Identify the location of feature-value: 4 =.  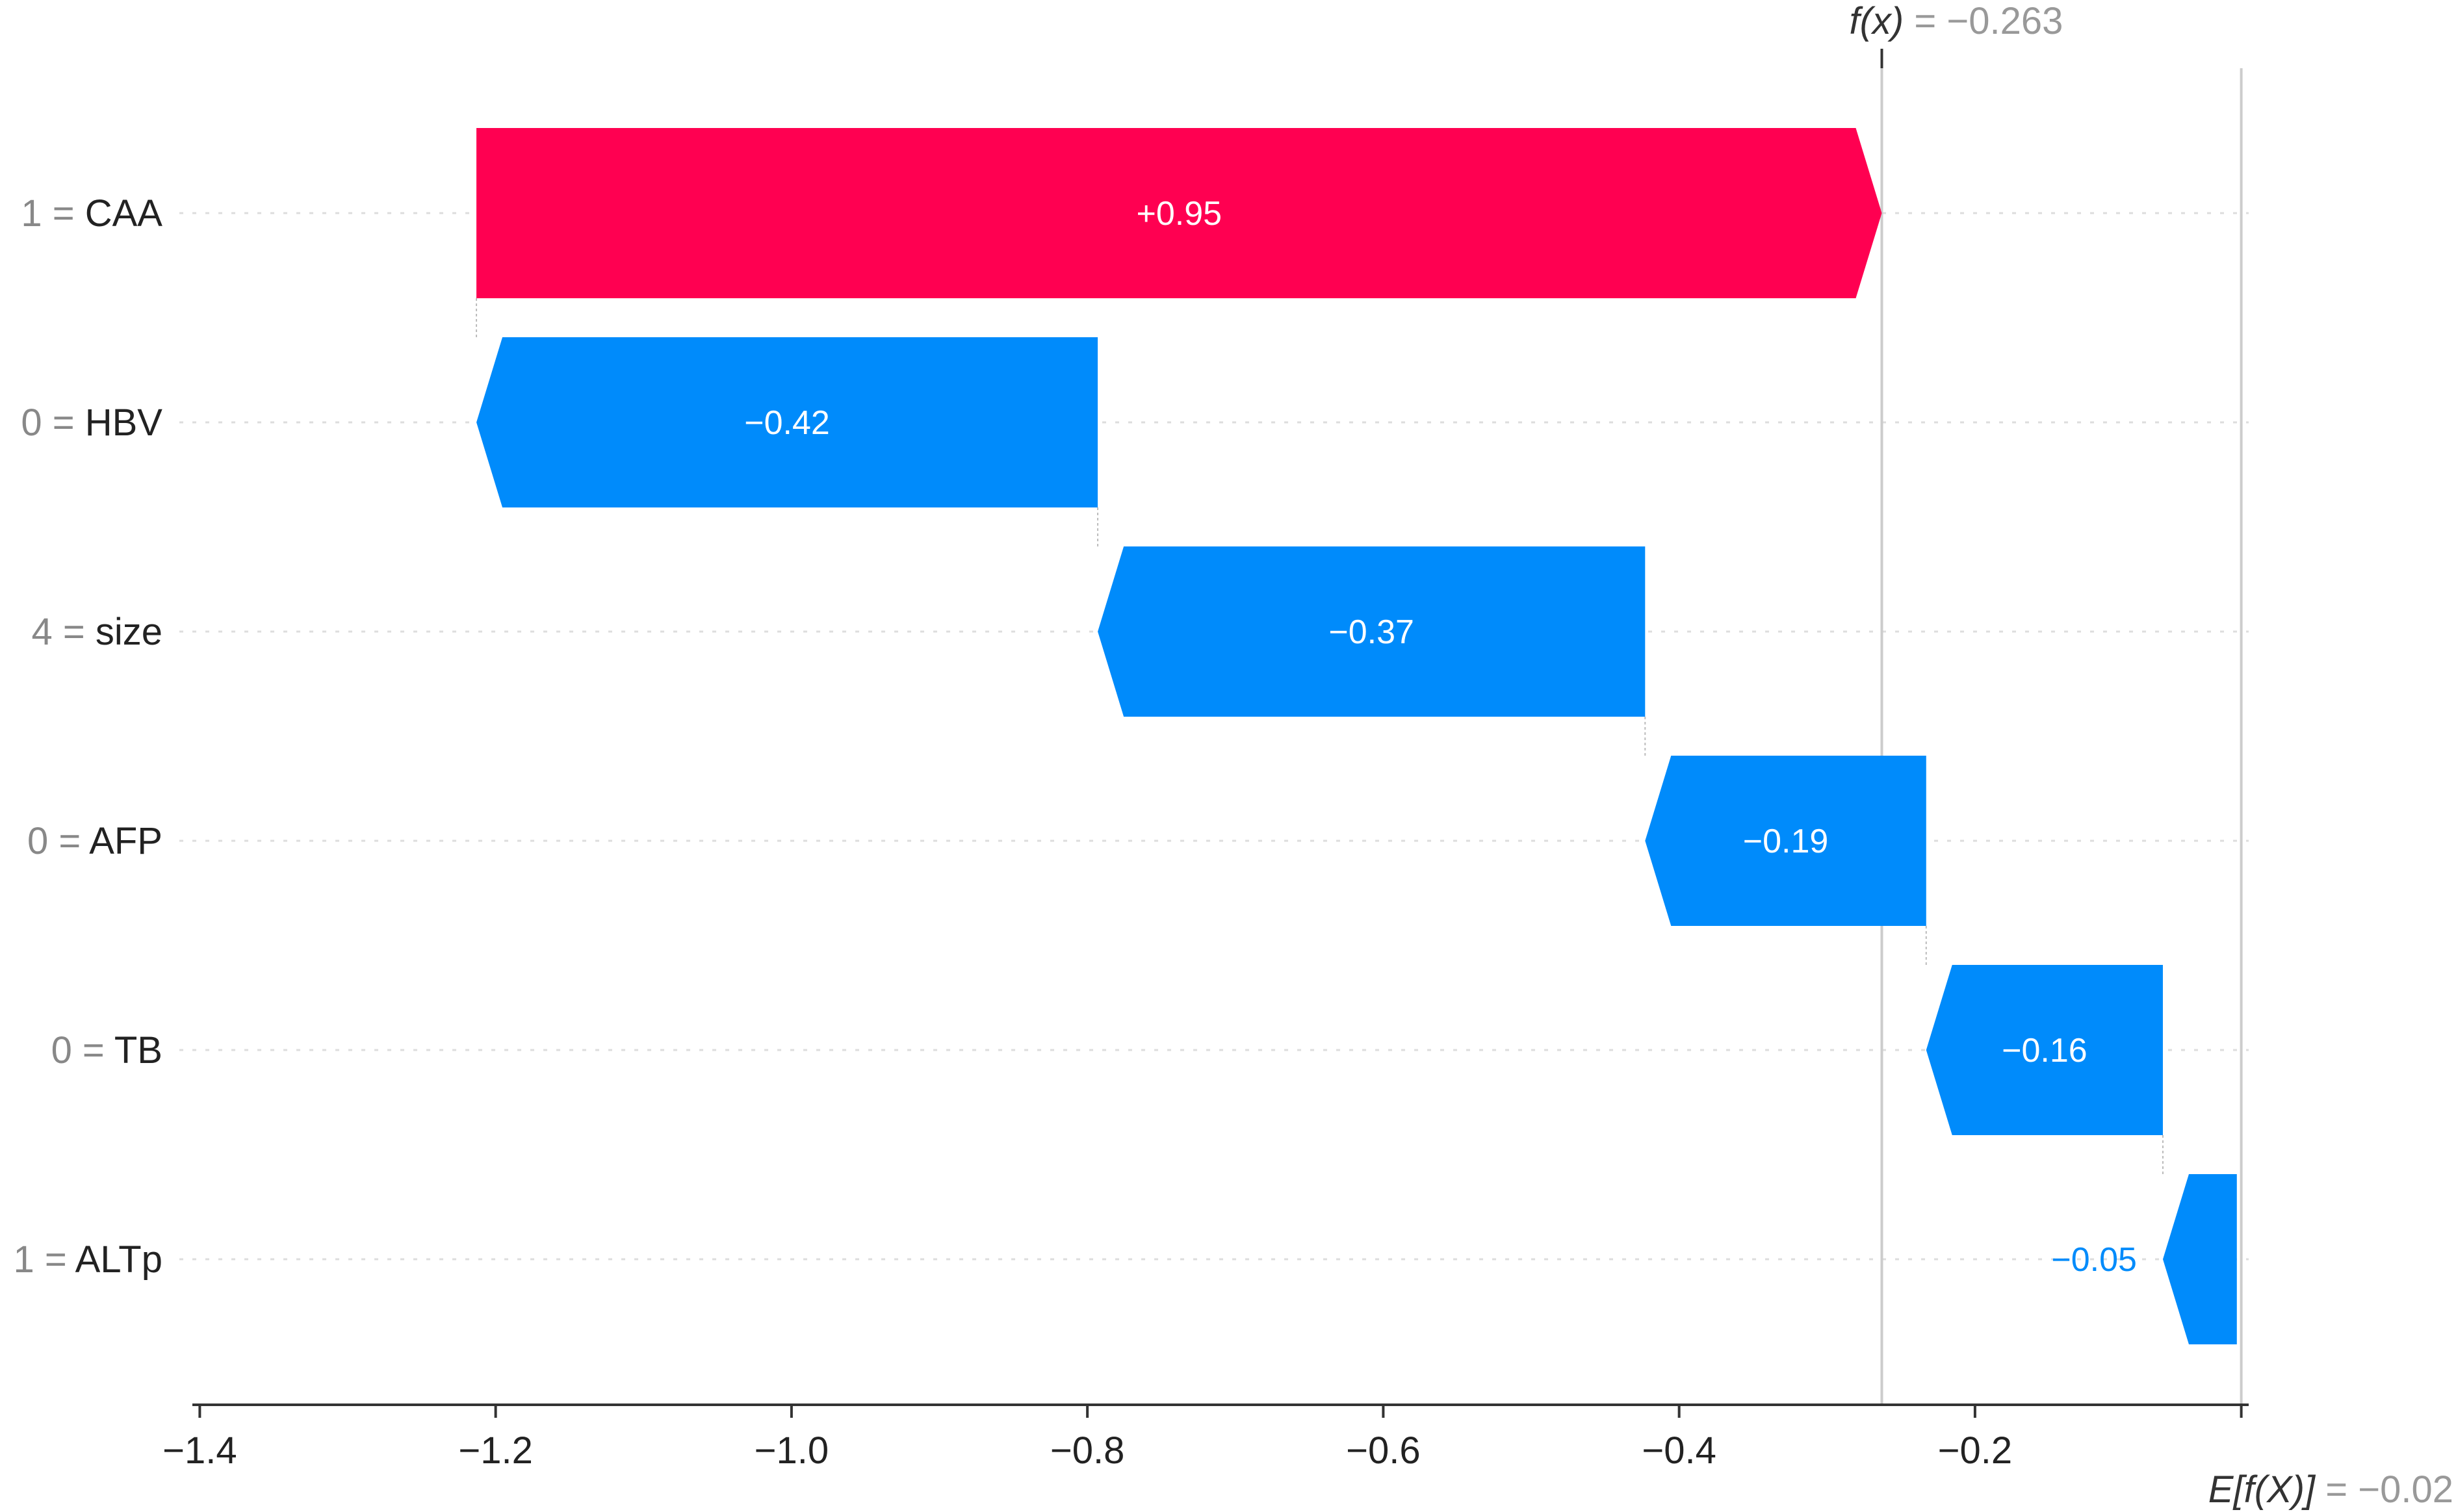
(63, 632).